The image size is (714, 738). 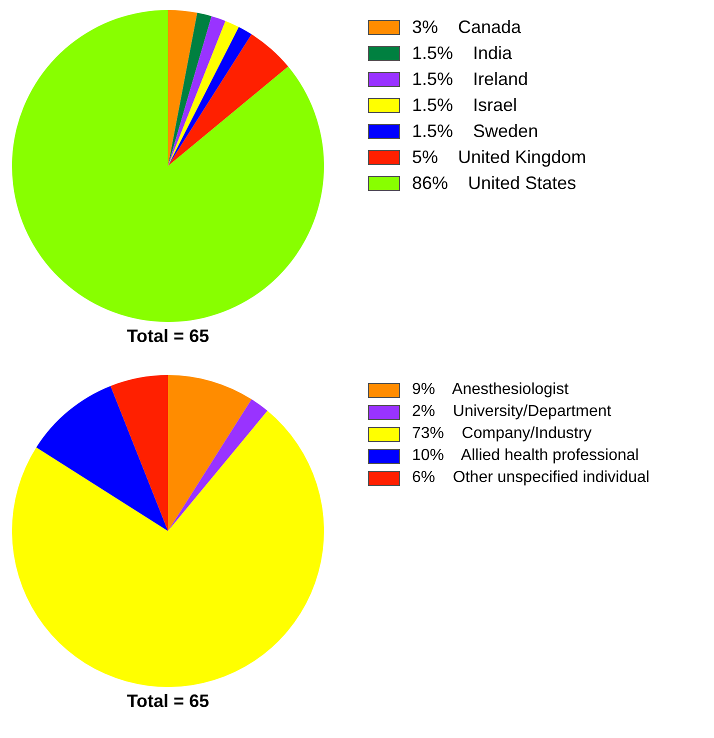 I want to click on legend-label: 86% United States, so click(x=494, y=183).